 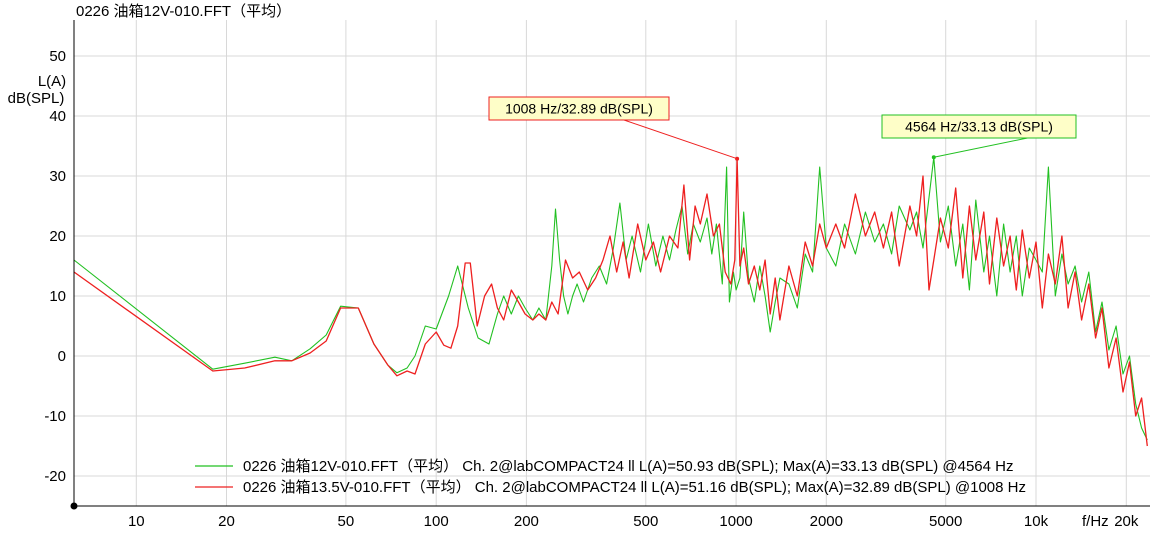 I want to click on y-tick-label: 20, so click(x=57, y=236).